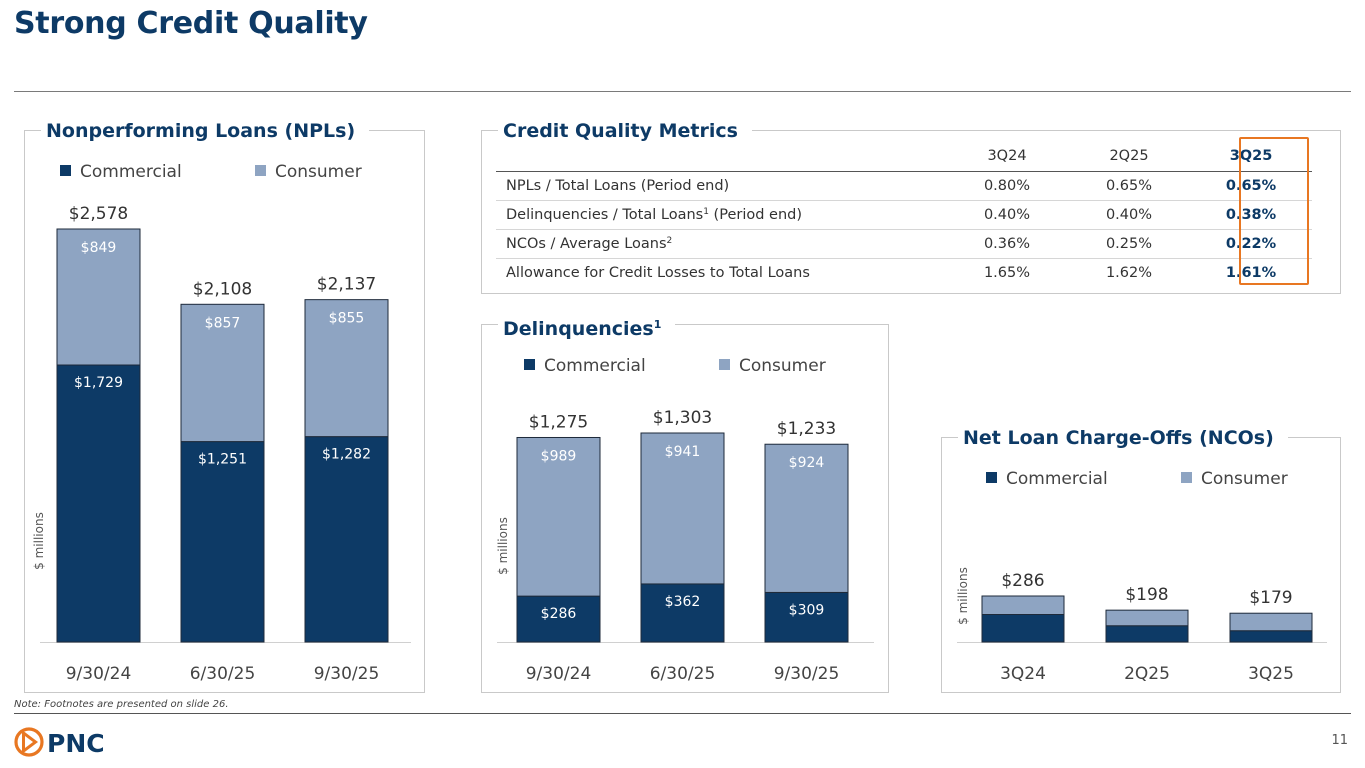  What do you see at coordinates (721, 157) in the screenshot?
I see `metrics-header-blank` at bounding box center [721, 157].